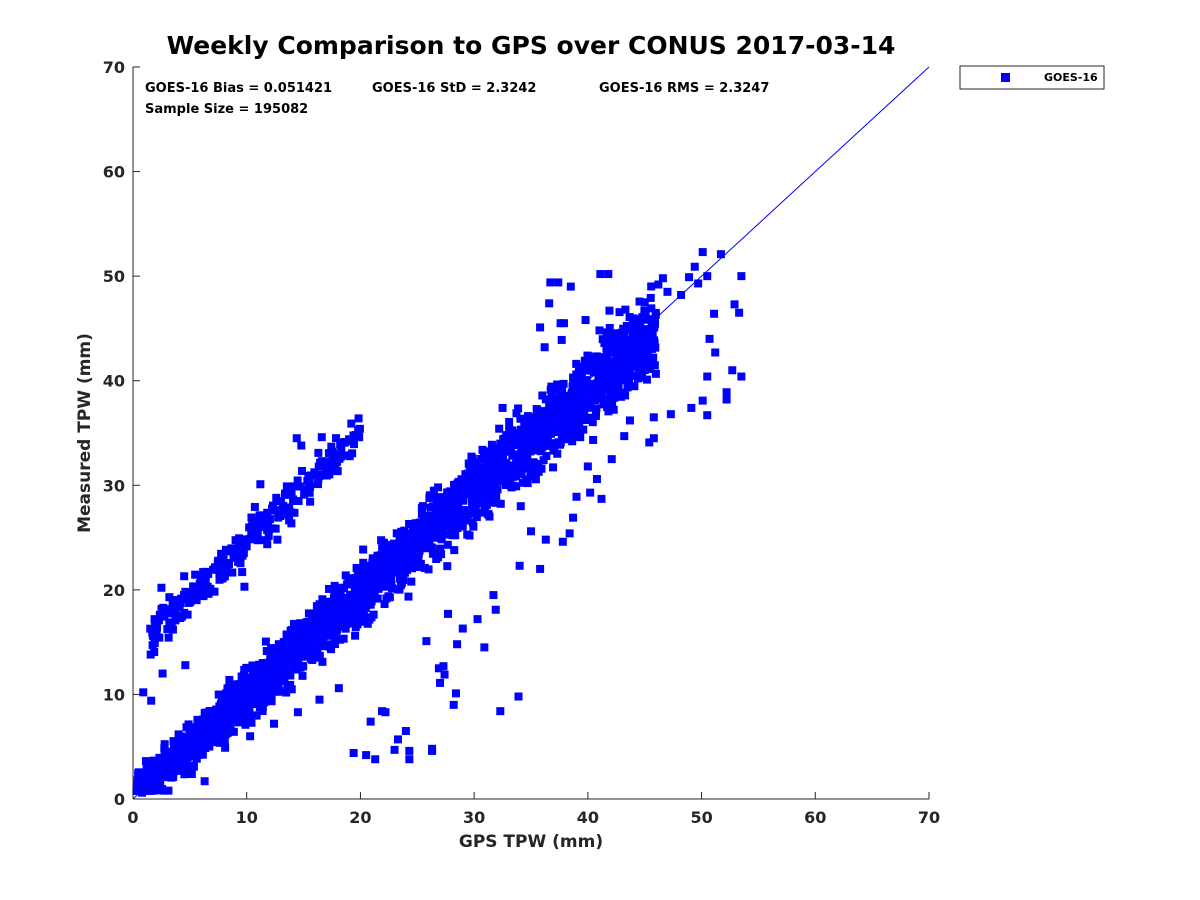 The width and height of the screenshot is (1200, 900). What do you see at coordinates (121, 433) in the screenshot?
I see `y-ticks-layer: 0 10 20 30 40 50 60 70` at bounding box center [121, 433].